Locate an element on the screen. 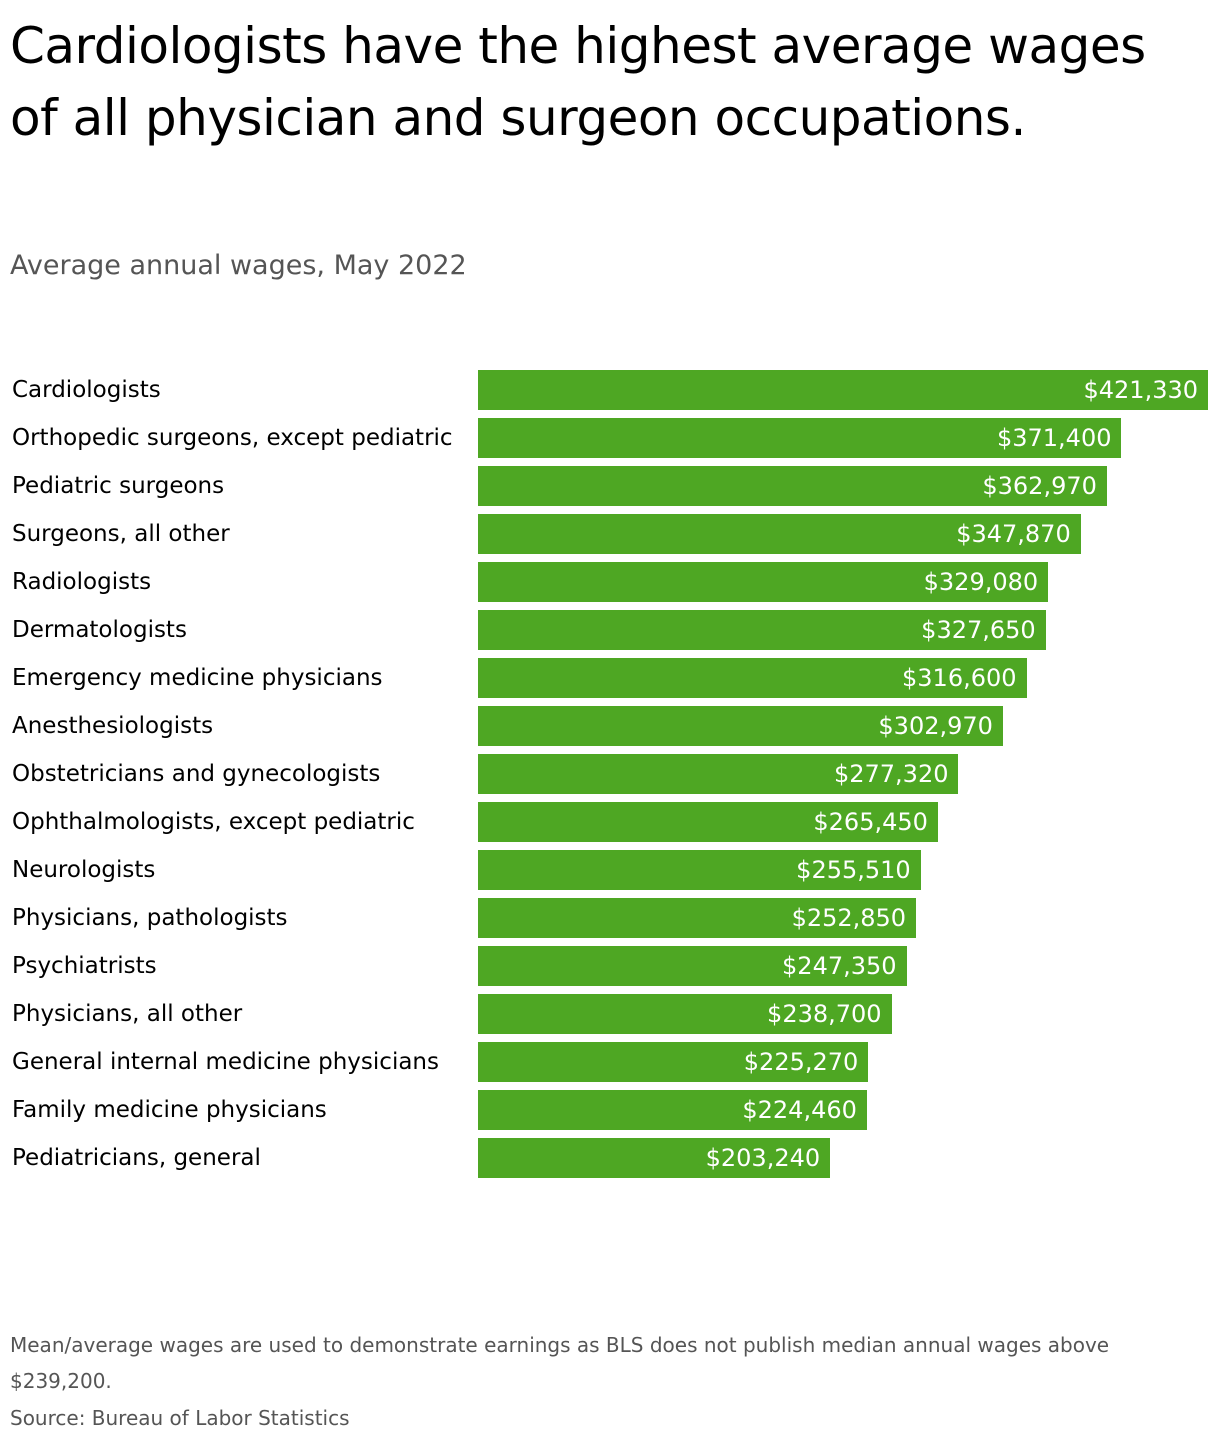  bar: $203,240 is located at coordinates (654, 1158).